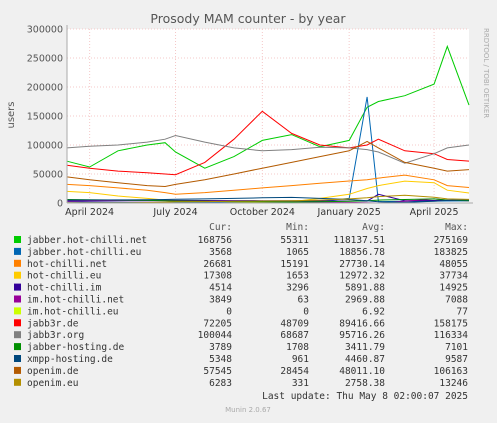  What do you see at coordinates (262, 212) in the screenshot?
I see `x-tick-label: October 2024` at bounding box center [262, 212].